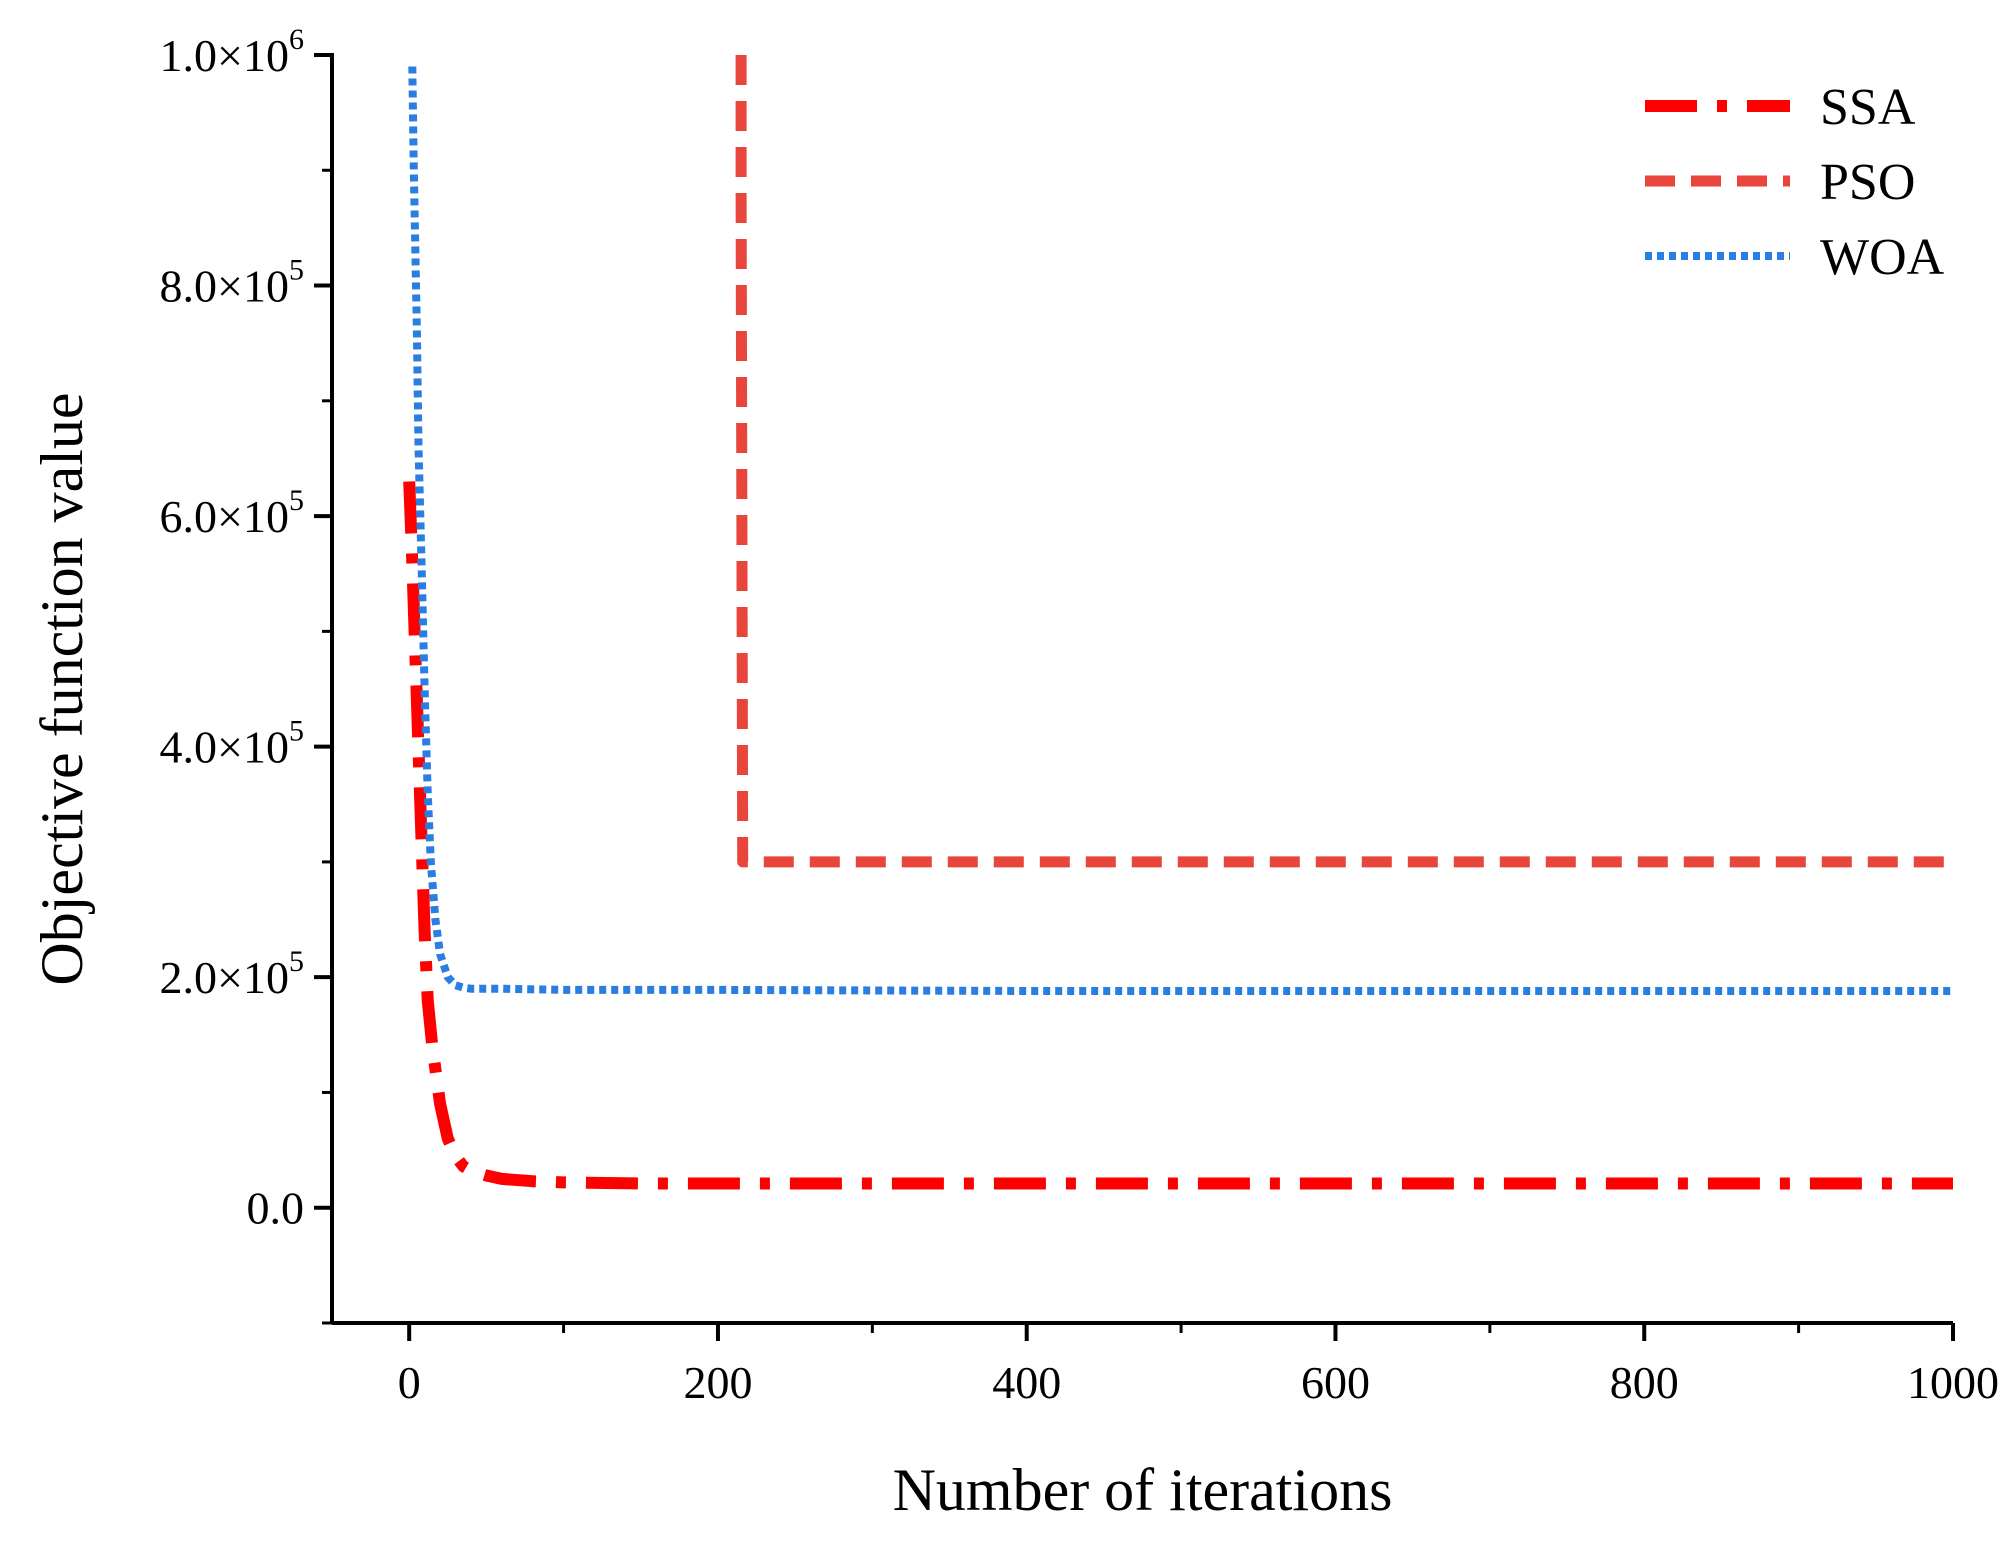 This screenshot has width=2010, height=1543. What do you see at coordinates (232, 513) in the screenshot?
I see `y-tick-label: 6.0×10⁵` at bounding box center [232, 513].